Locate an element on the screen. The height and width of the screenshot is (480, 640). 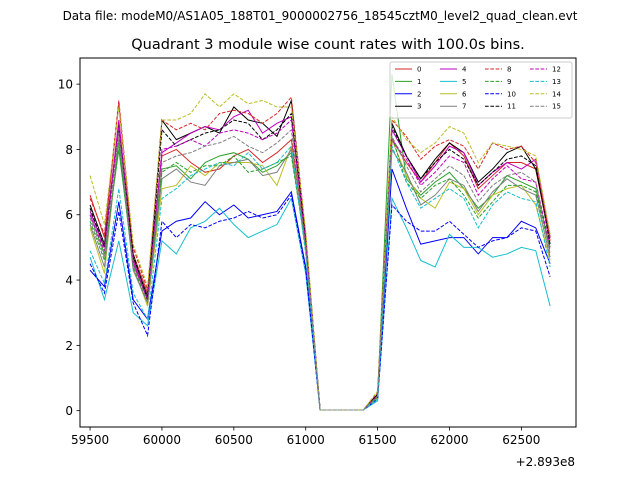
y-tick-label: 2 is located at coordinates (69, 346).